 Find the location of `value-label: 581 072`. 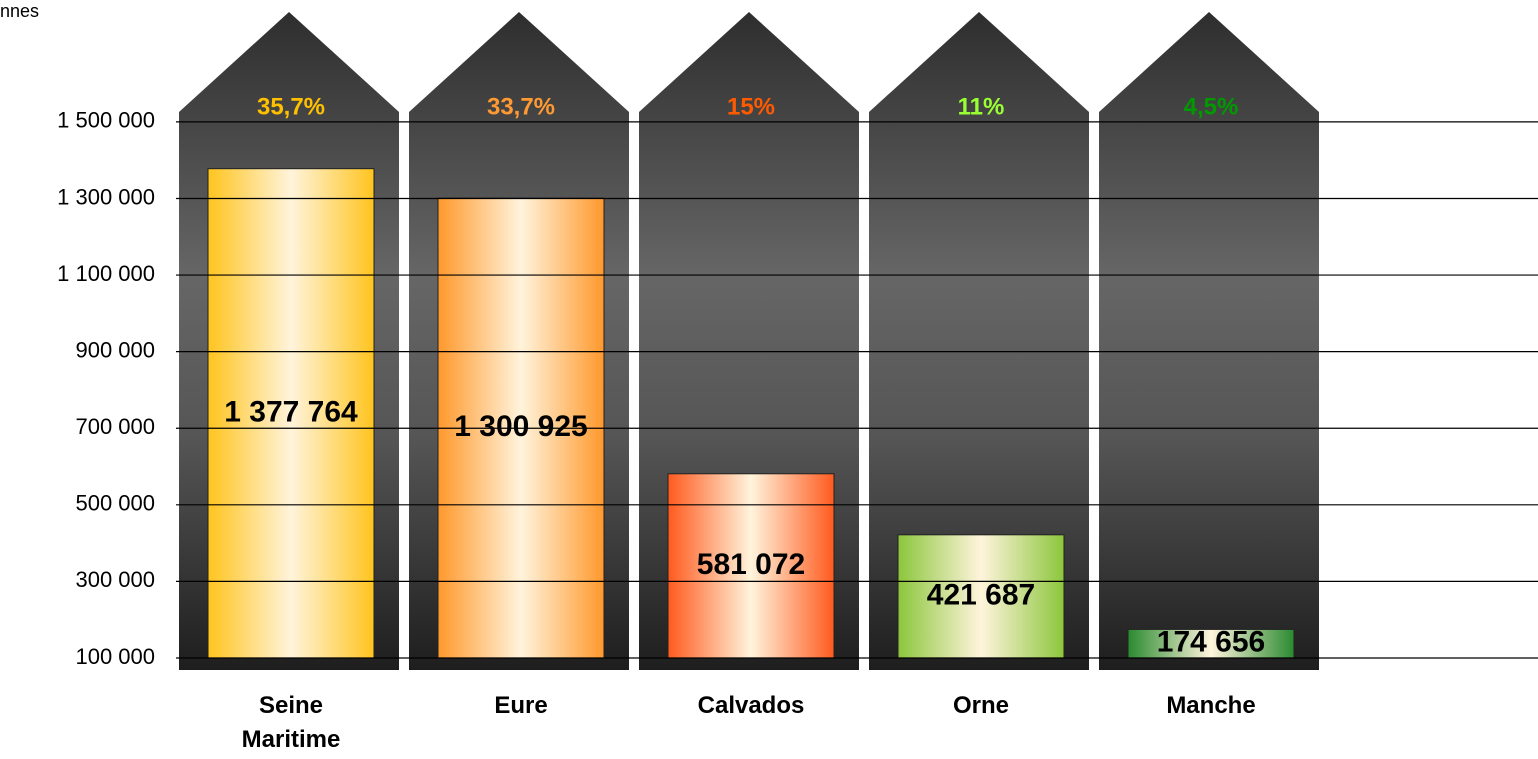

value-label: 581 072 is located at coordinates (751, 564).